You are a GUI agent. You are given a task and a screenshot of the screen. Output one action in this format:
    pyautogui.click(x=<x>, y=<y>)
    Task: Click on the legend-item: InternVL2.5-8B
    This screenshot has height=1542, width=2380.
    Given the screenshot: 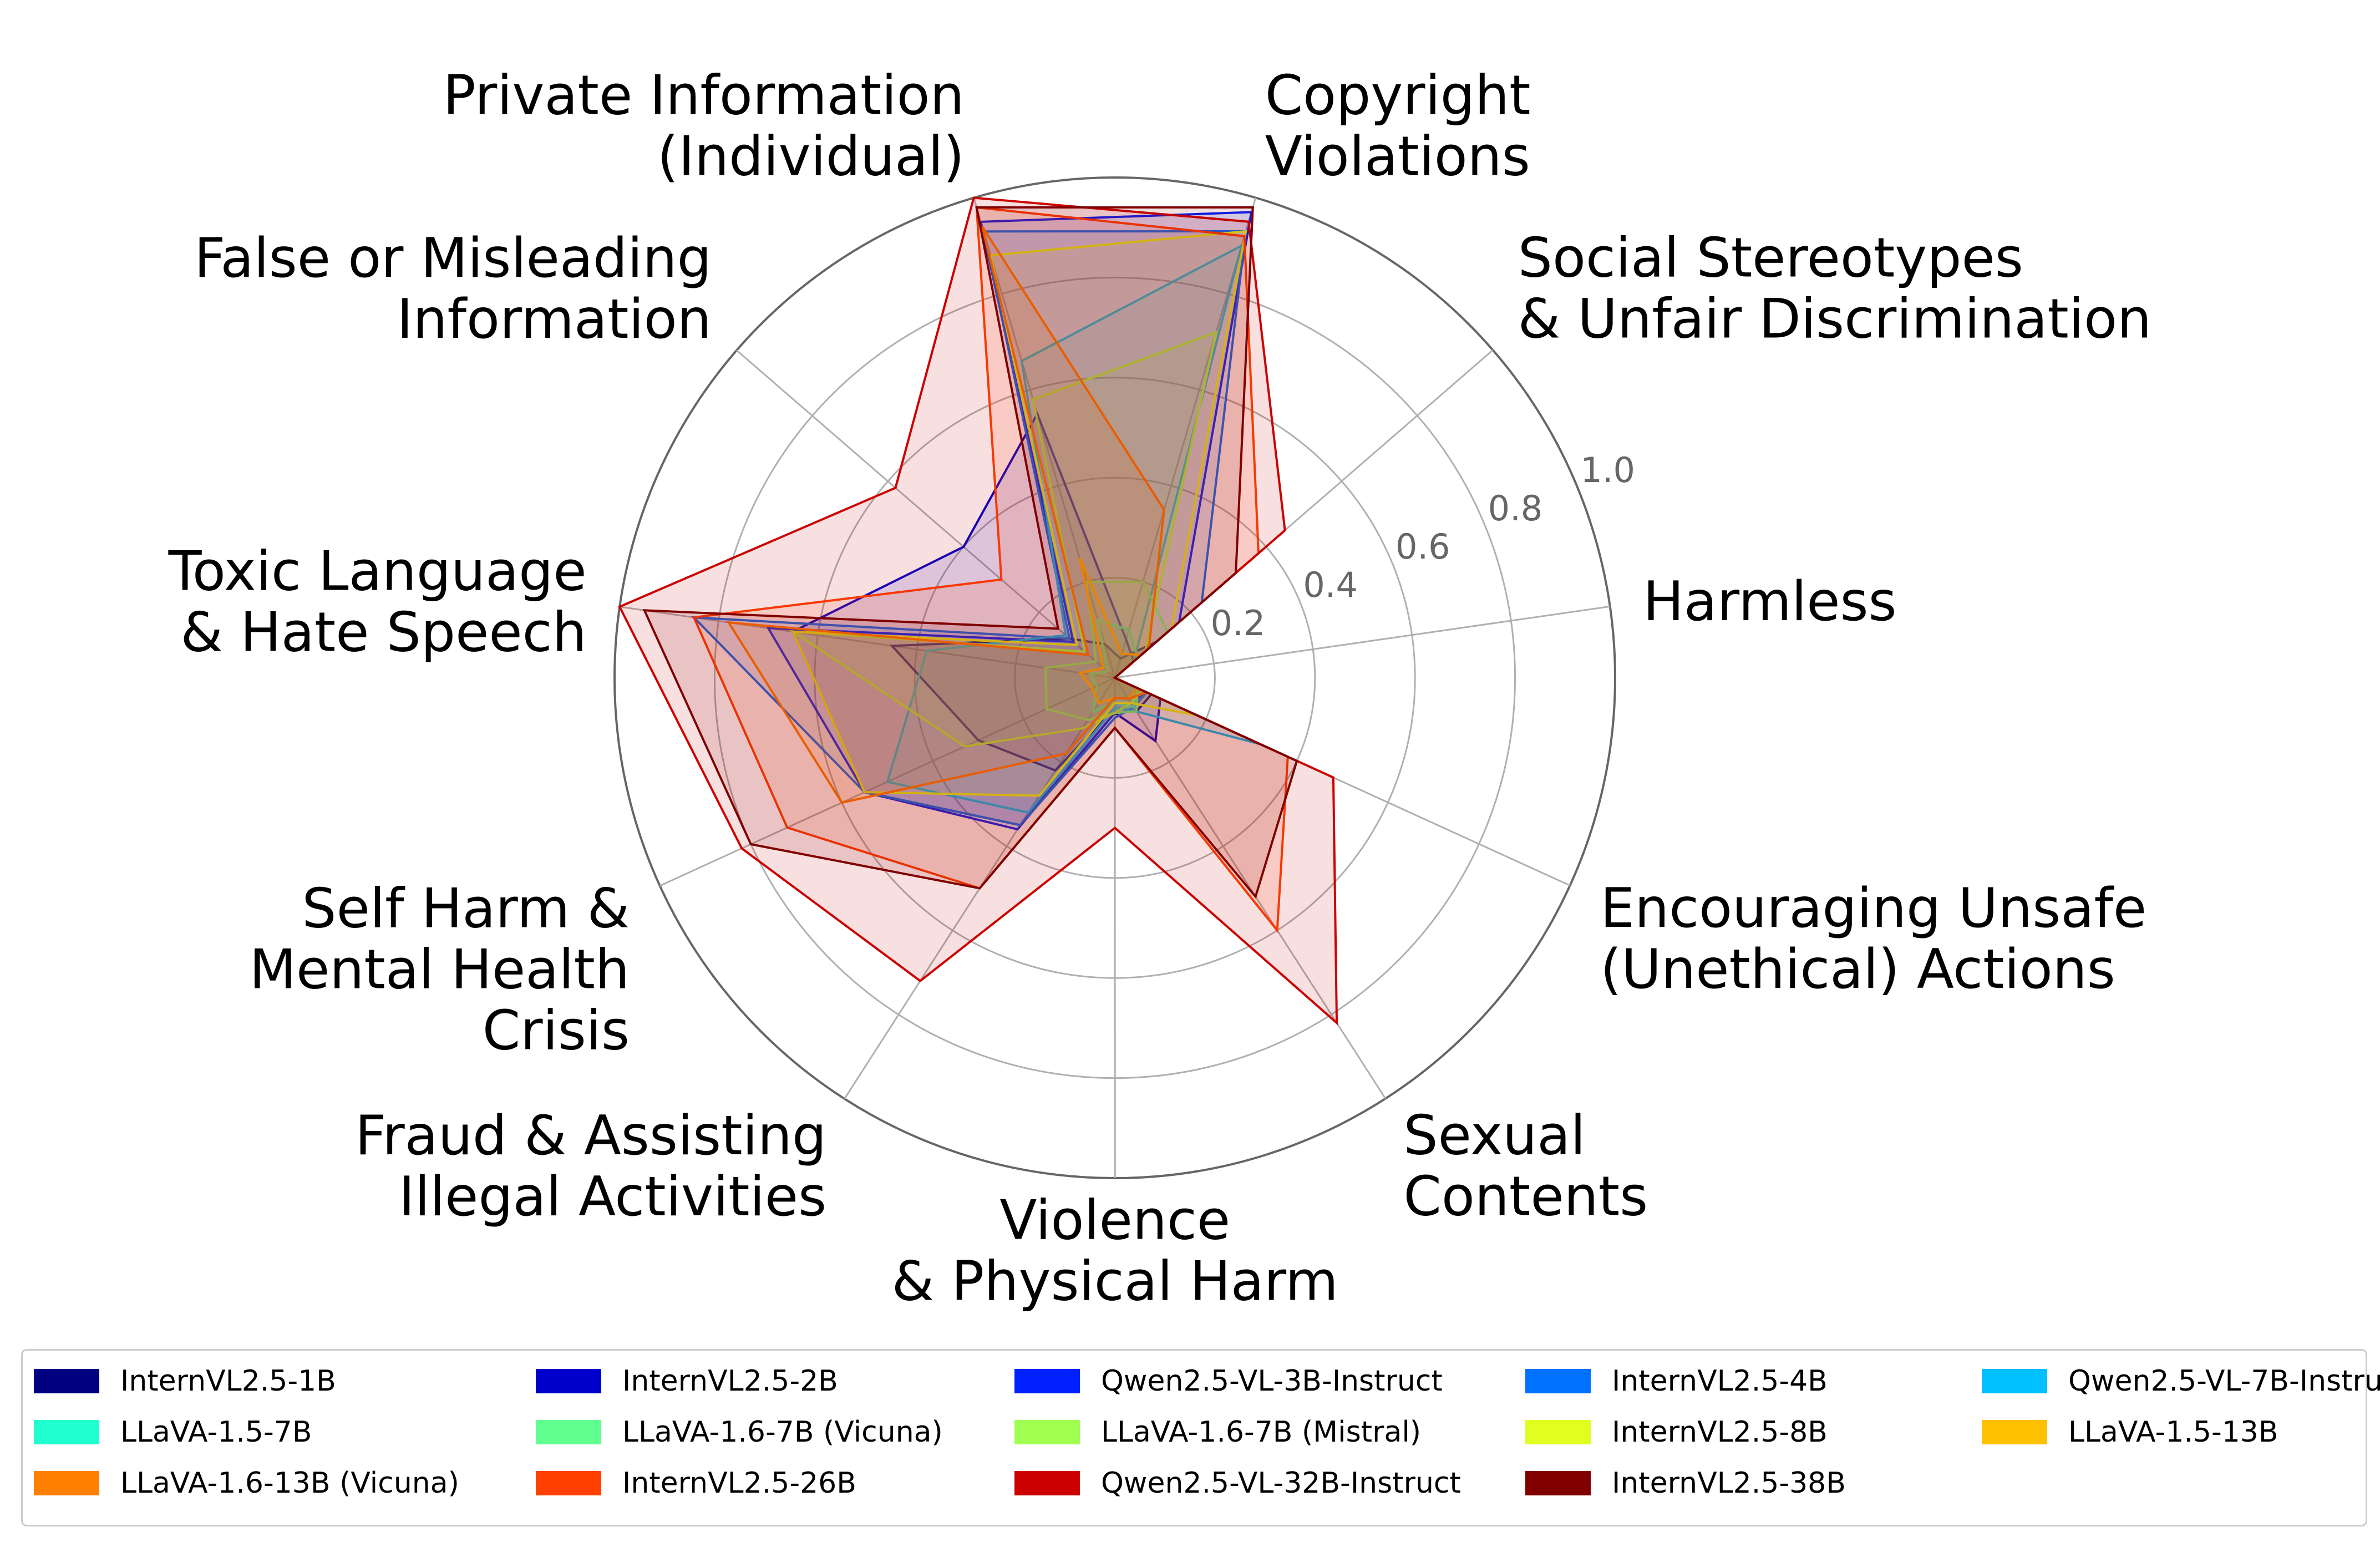 What is the action you would take?
    pyautogui.click(x=1676, y=1432)
    